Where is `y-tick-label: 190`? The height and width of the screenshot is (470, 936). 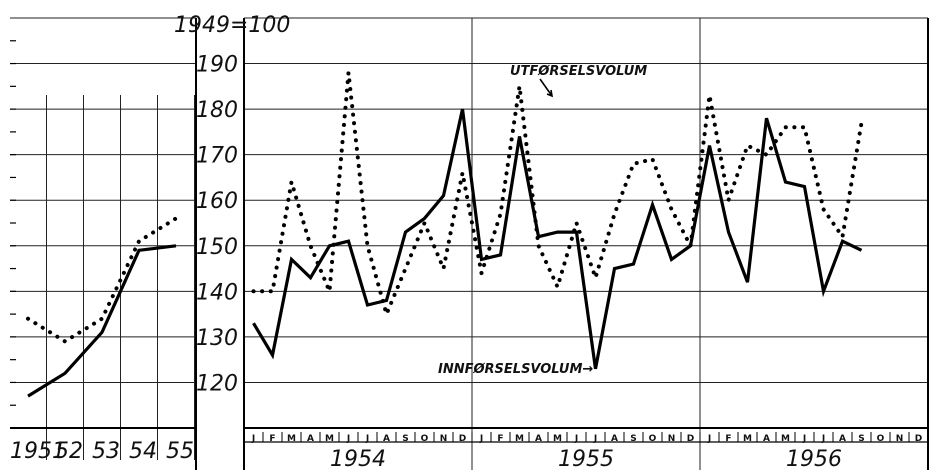 y-tick-label: 190 is located at coordinates (217, 65).